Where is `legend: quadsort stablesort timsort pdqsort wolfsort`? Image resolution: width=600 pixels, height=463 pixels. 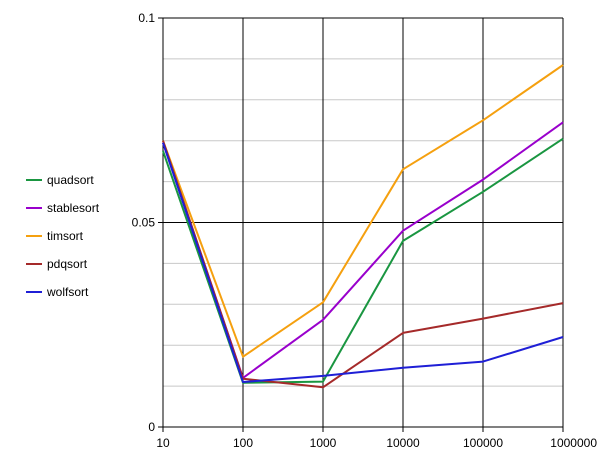 legend: quadsort stablesort timsort pdqsort wolfsort is located at coordinates (63, 236).